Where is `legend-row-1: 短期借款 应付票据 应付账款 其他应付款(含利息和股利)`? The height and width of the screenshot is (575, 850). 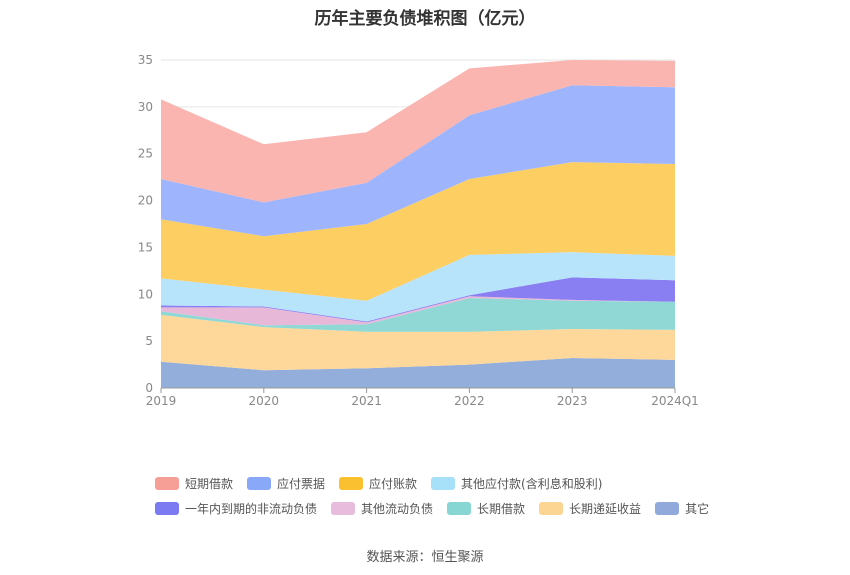 legend-row-1: 短期借款 应付票据 应付账款 其他应付款(含利息和股利) is located at coordinates (455, 483).